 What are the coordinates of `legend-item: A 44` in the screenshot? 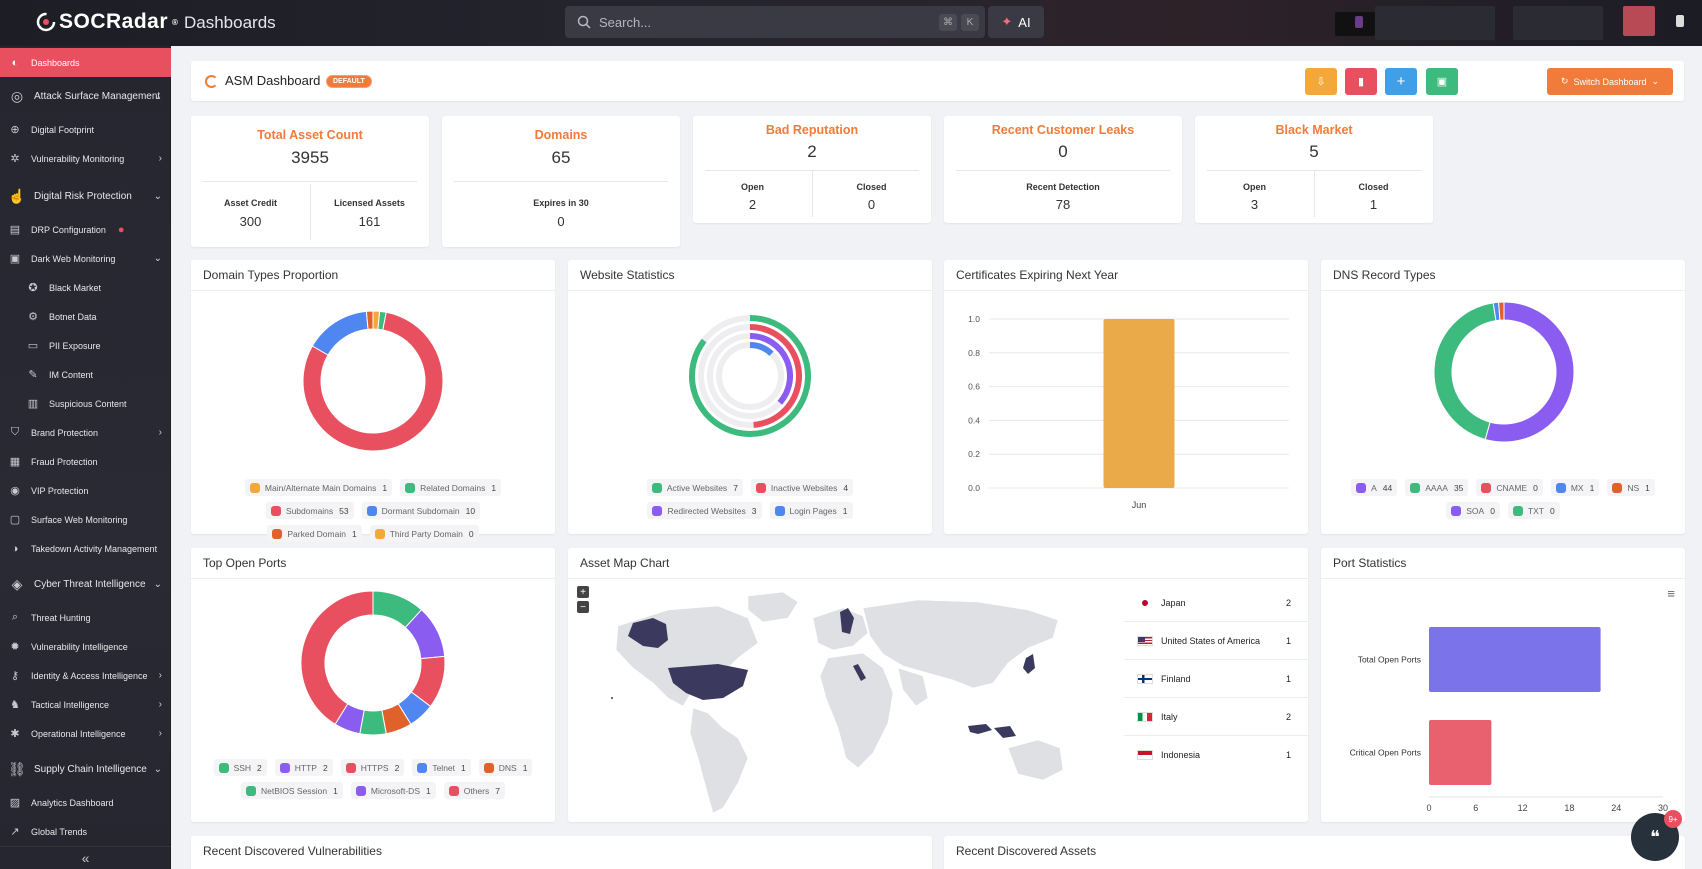 It's located at (1374, 487).